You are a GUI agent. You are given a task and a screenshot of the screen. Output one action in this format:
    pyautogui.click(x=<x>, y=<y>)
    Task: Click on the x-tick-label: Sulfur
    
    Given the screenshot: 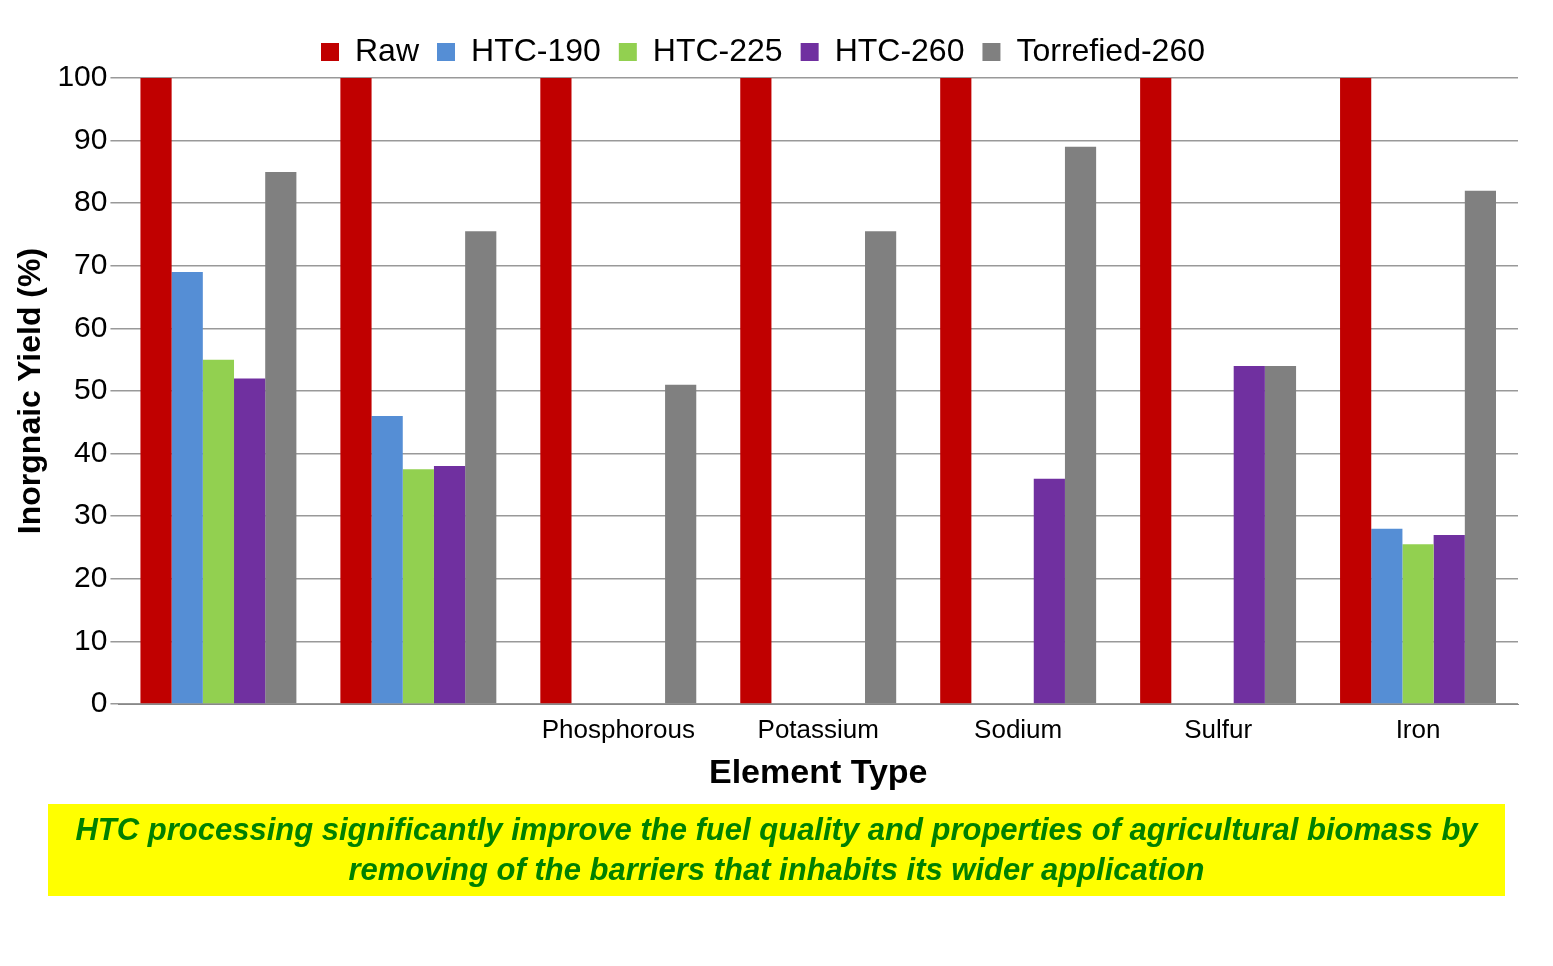 What is the action you would take?
    pyautogui.click(x=1218, y=728)
    